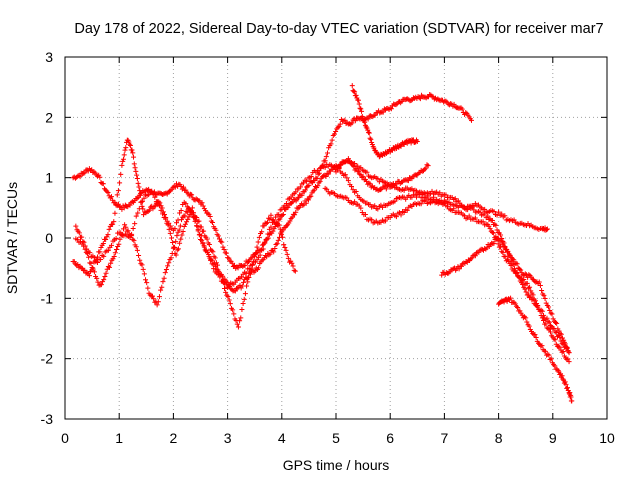  What do you see at coordinates (336, 438) in the screenshot?
I see `x-tick-label: 5` at bounding box center [336, 438].